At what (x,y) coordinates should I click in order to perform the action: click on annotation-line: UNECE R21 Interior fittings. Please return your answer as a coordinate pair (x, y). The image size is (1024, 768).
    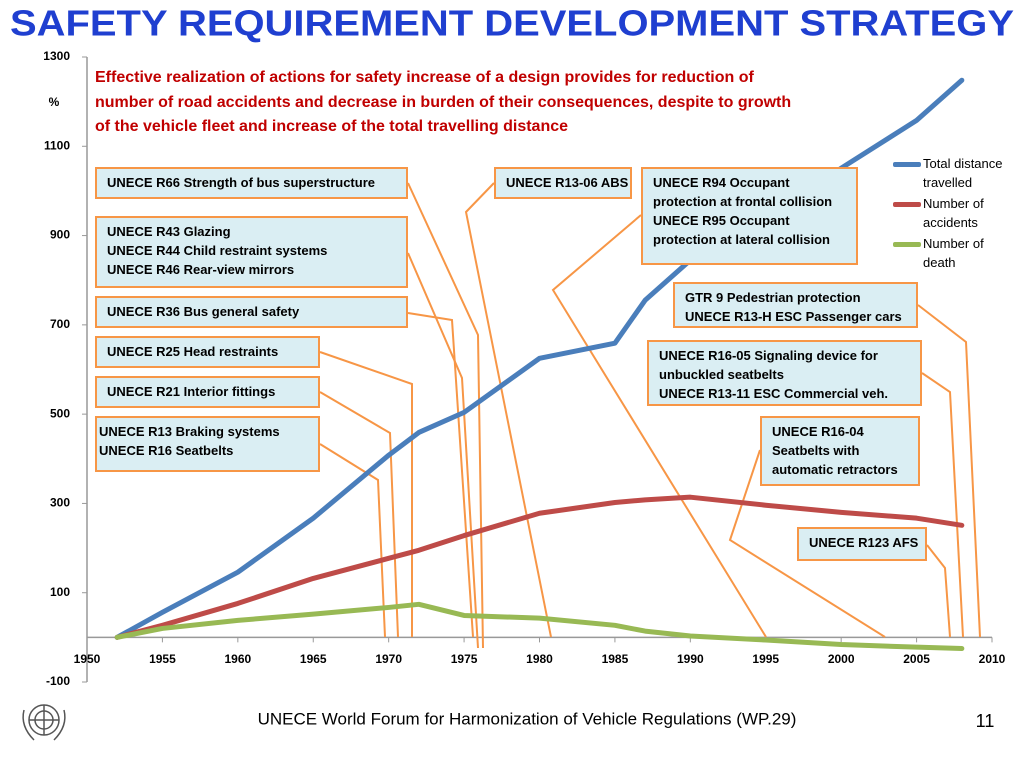
    Looking at the image, I should click on (191, 391).